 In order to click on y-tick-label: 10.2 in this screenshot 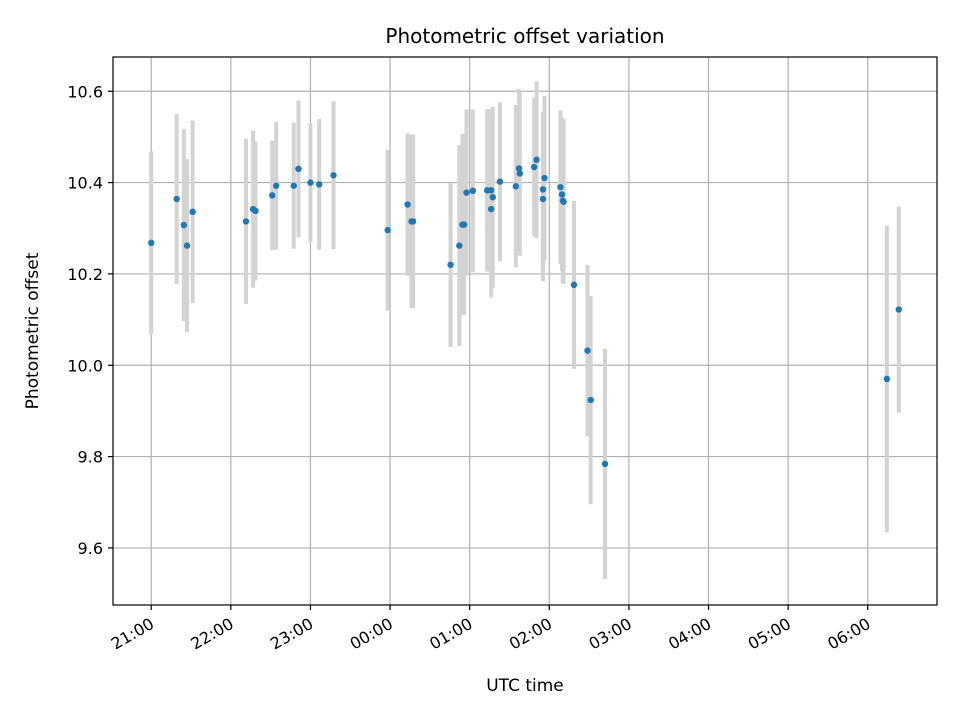, I will do `click(85, 274)`.